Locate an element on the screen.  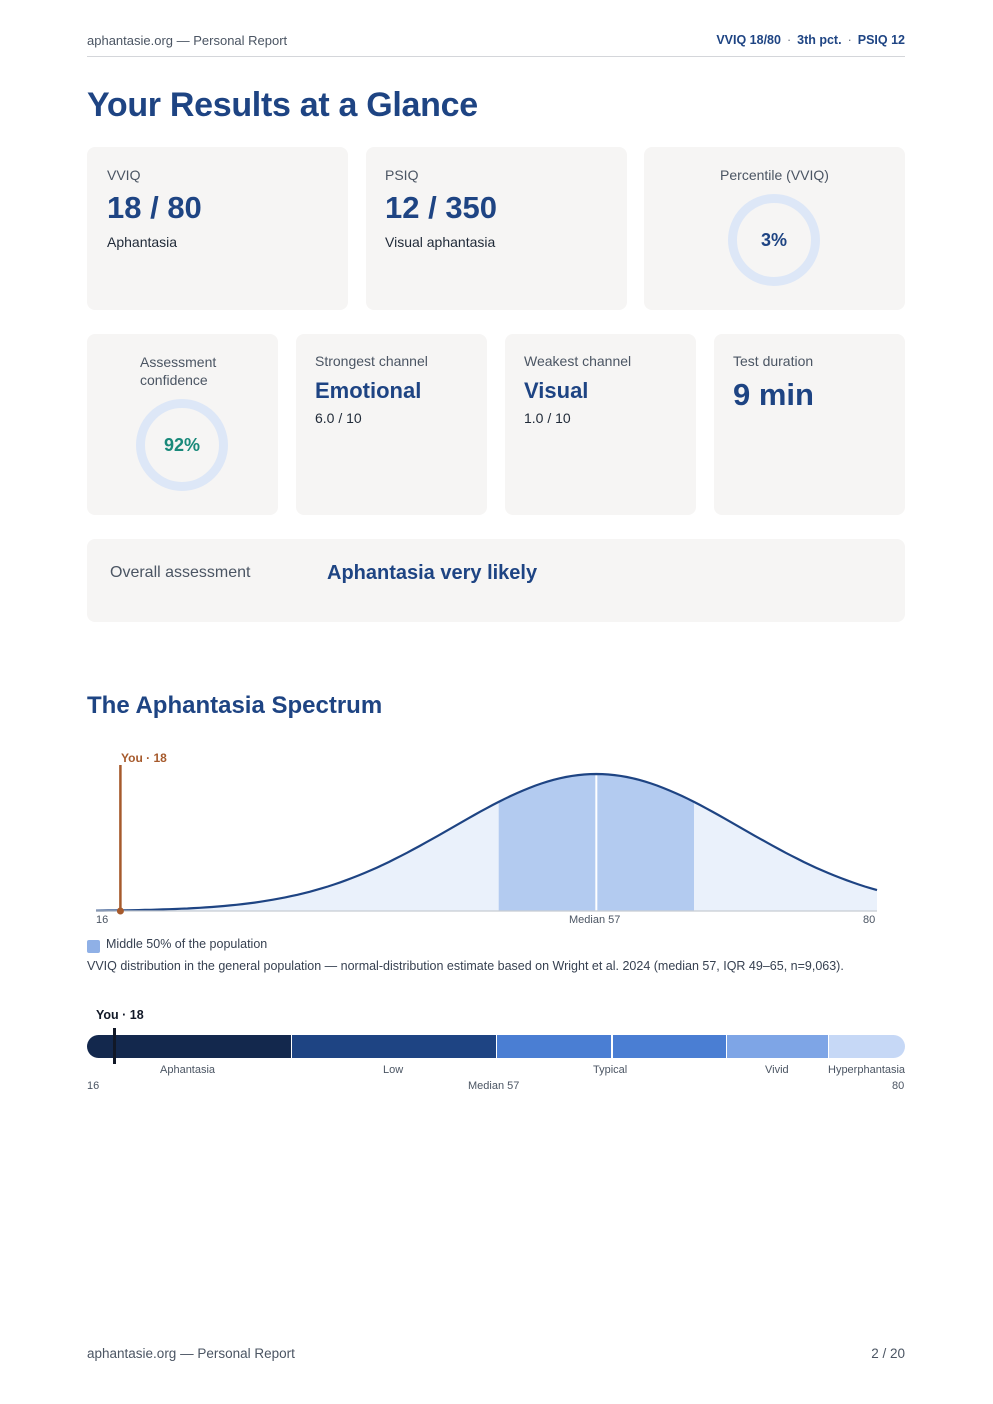
band-vivid is located at coordinates (777, 1046).